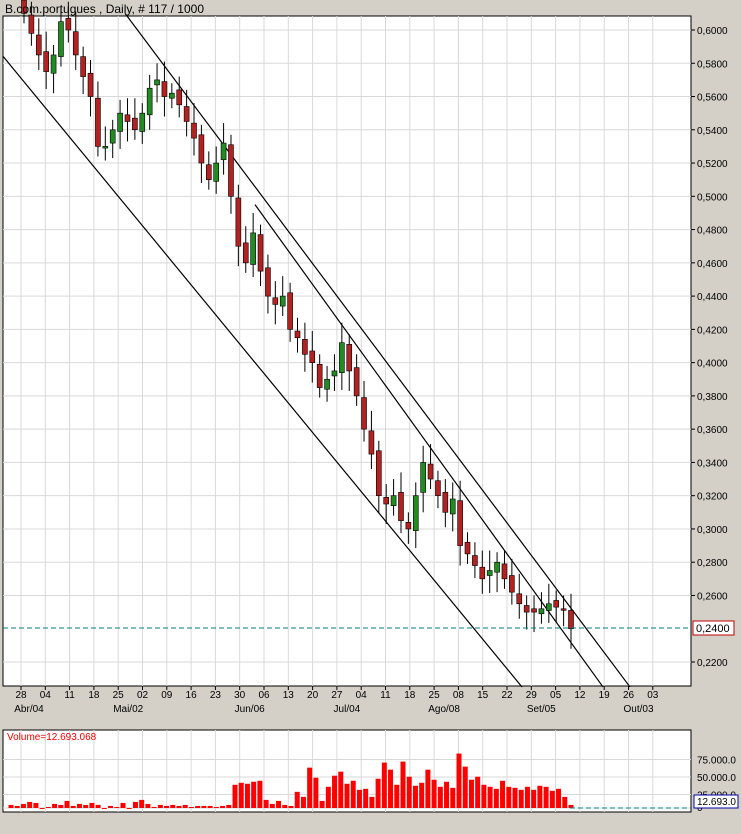  I want to click on x-day-label: 12, so click(580, 695).